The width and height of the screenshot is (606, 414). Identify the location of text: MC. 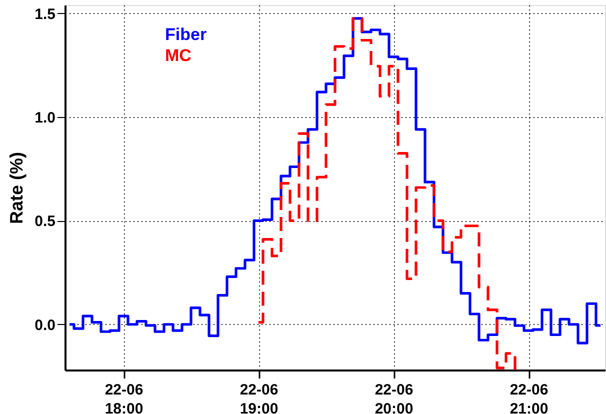
(178, 55).